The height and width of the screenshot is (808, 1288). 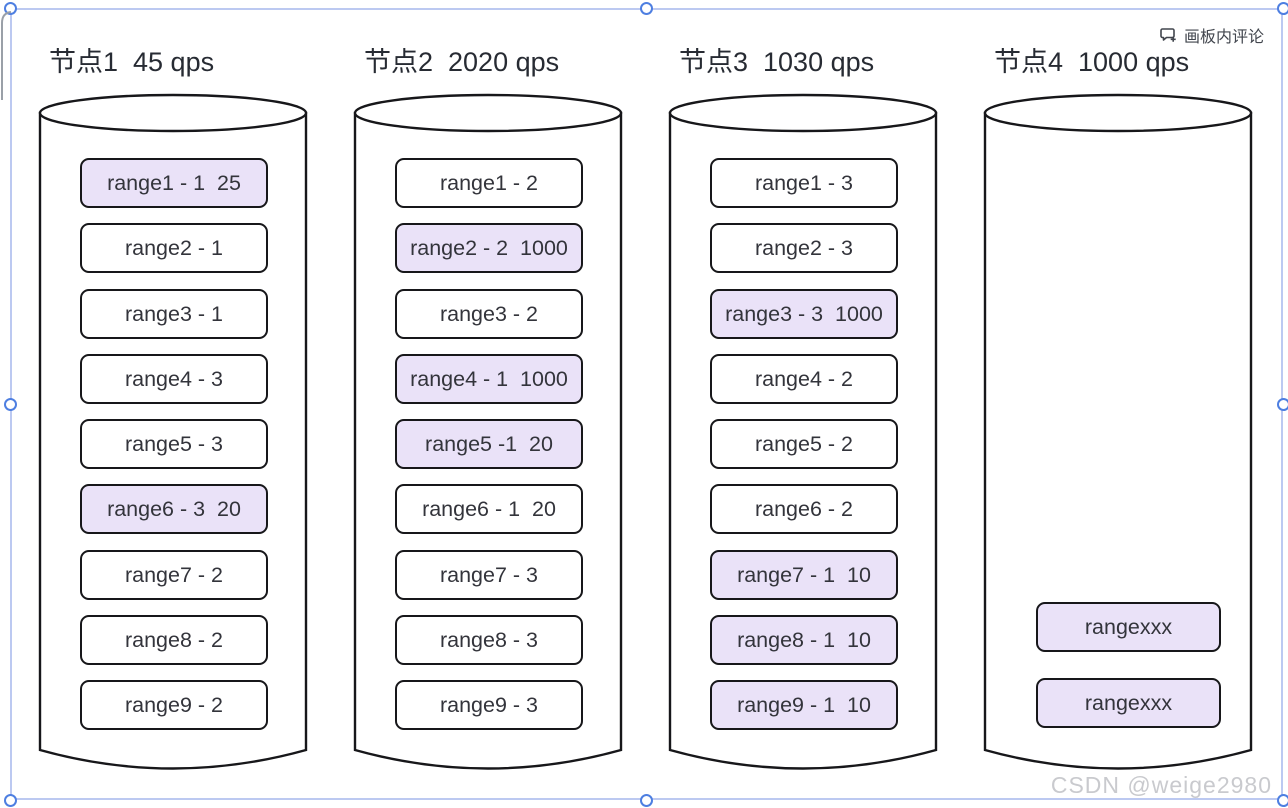 I want to click on selection-handle-mid-right, so click(x=1282, y=404).